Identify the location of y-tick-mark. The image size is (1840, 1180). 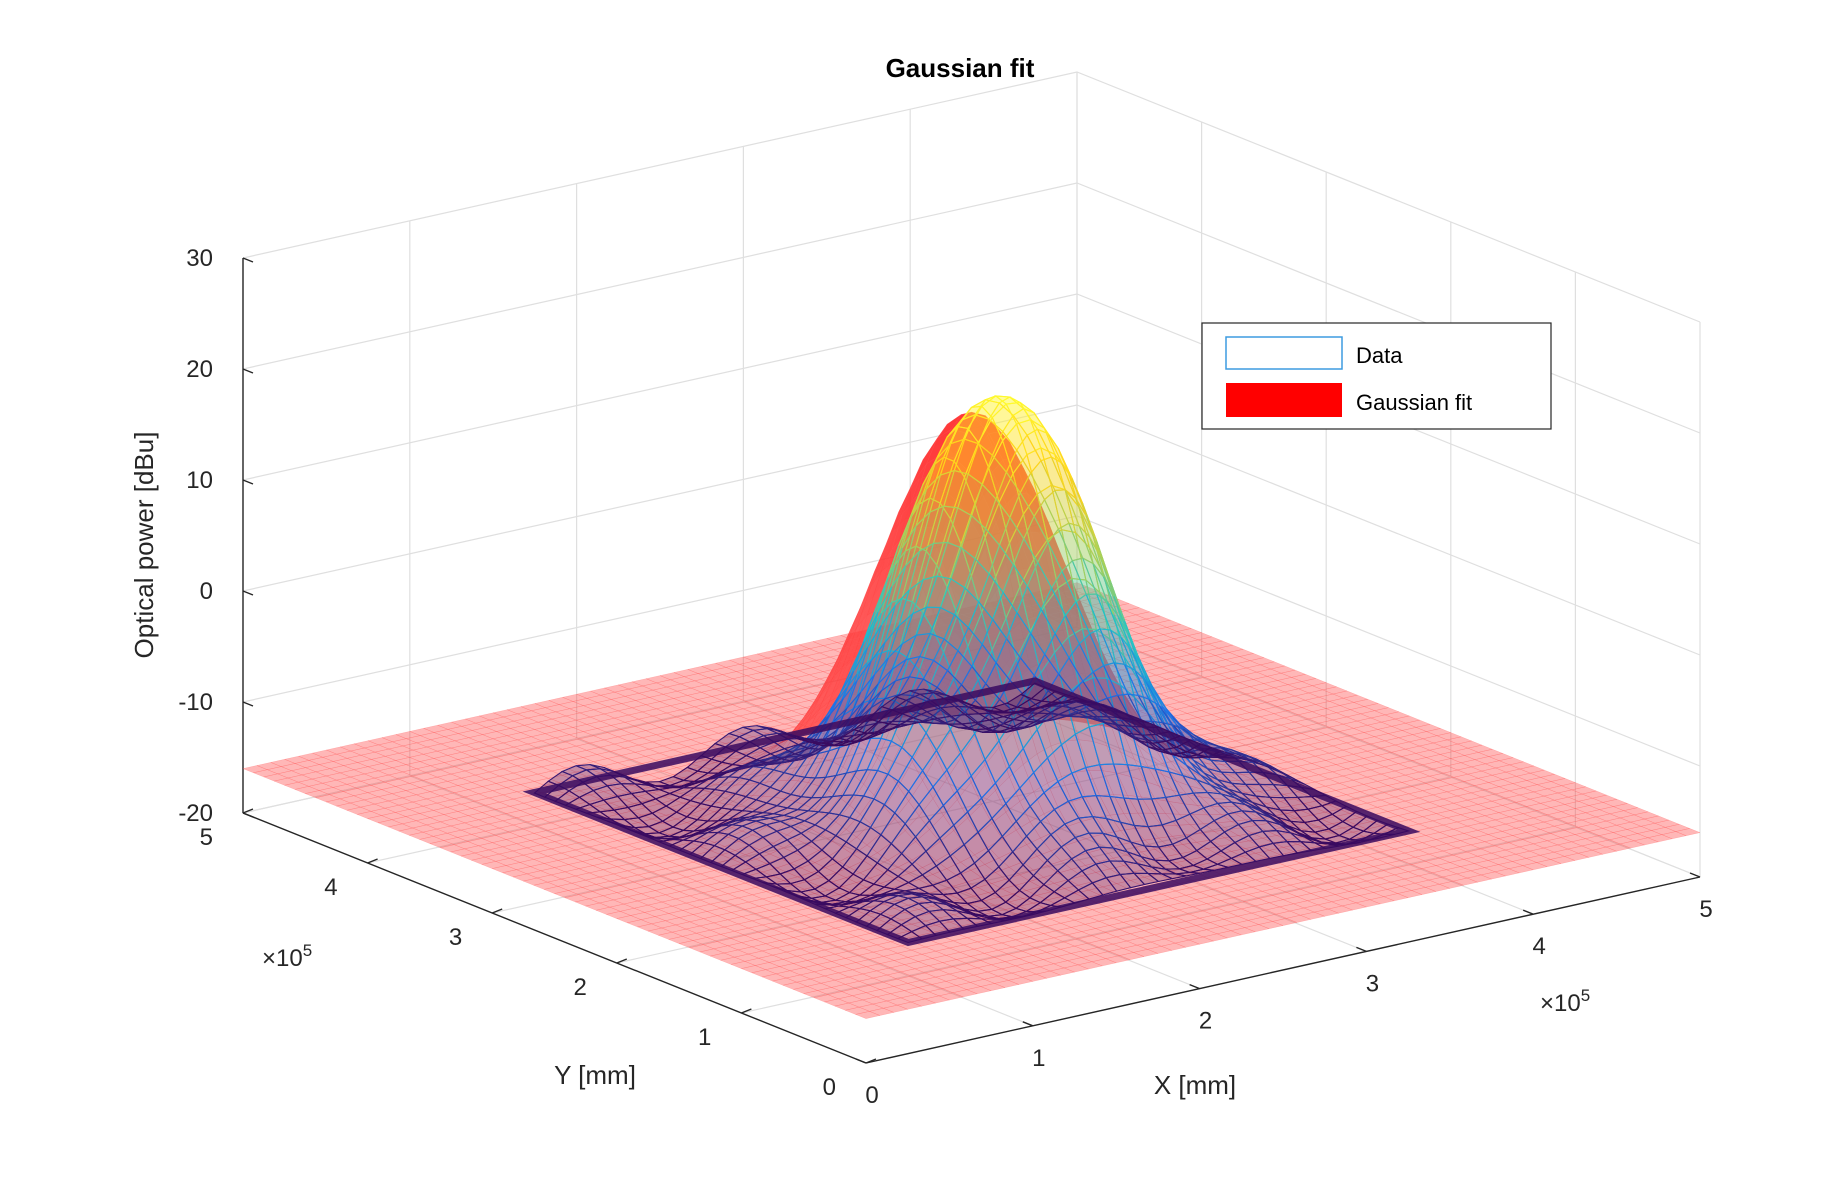
(248, 811).